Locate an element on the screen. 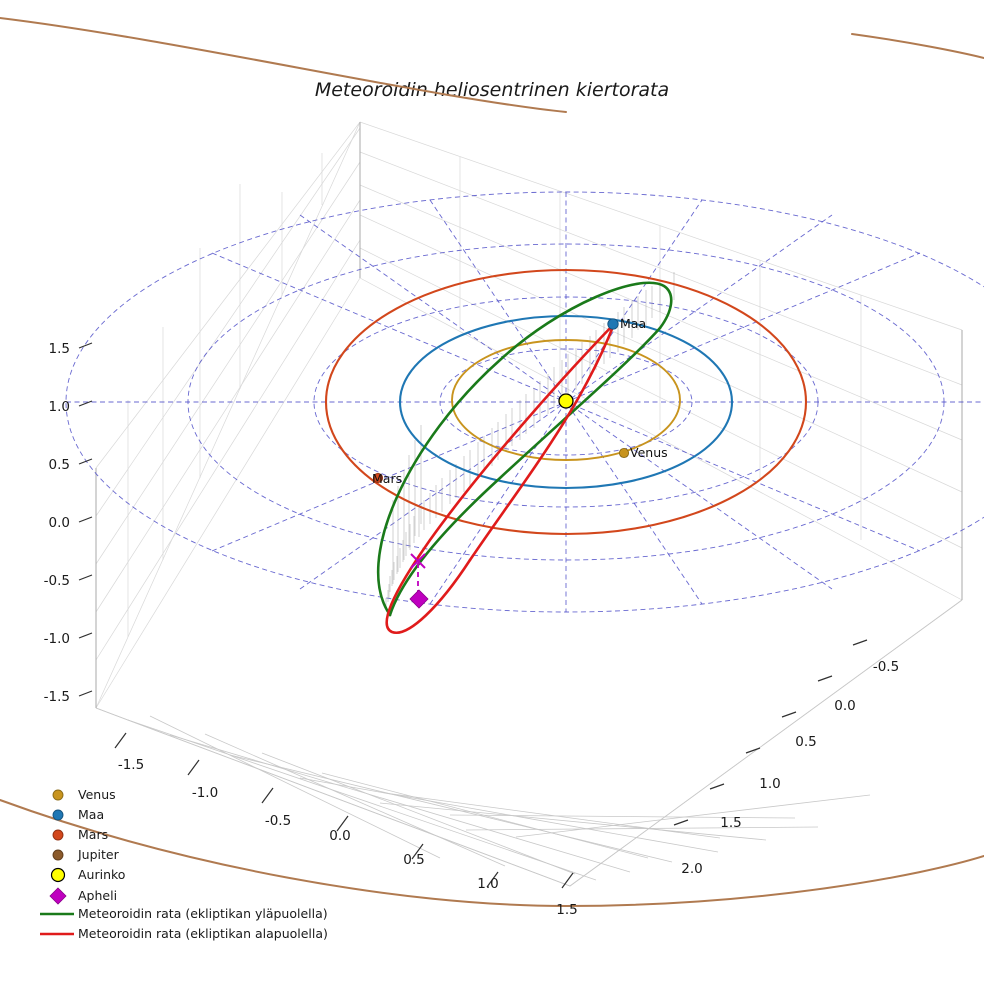 Image resolution: width=984 pixels, height=984 pixels. orbit-maa is located at coordinates (566, 402).